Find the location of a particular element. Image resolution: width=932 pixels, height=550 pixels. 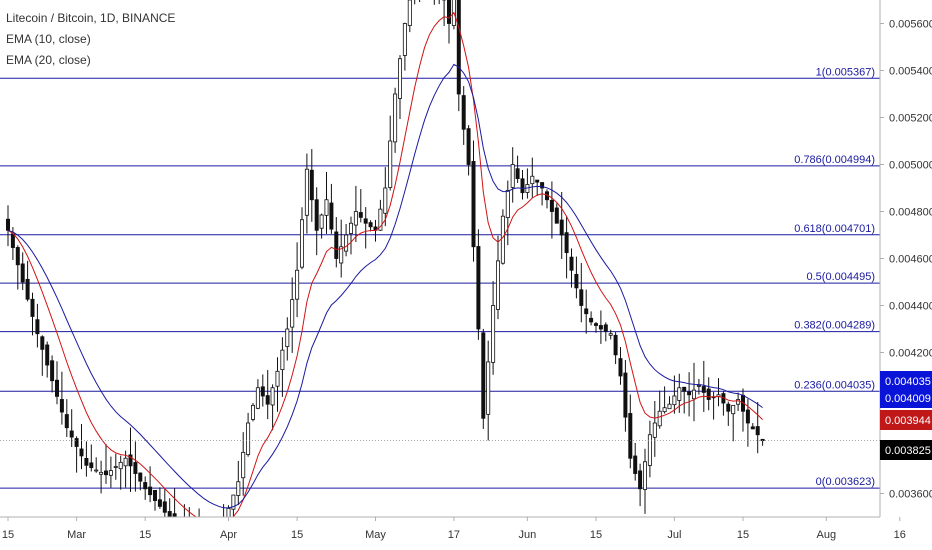

time-axis is located at coordinates (440, 533).